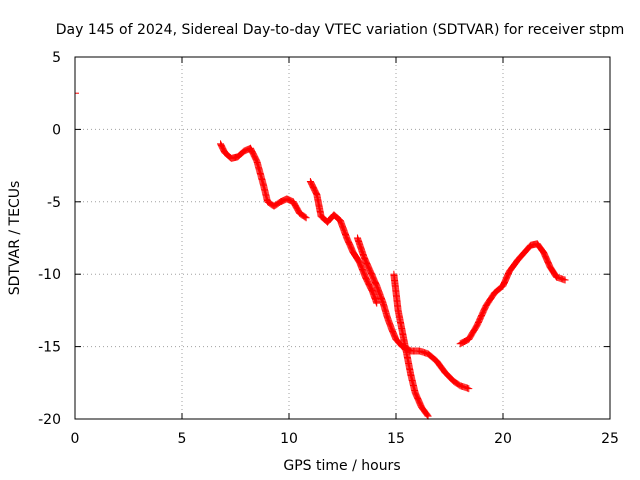  I want to click on x-tick-label: 20, so click(503, 439).